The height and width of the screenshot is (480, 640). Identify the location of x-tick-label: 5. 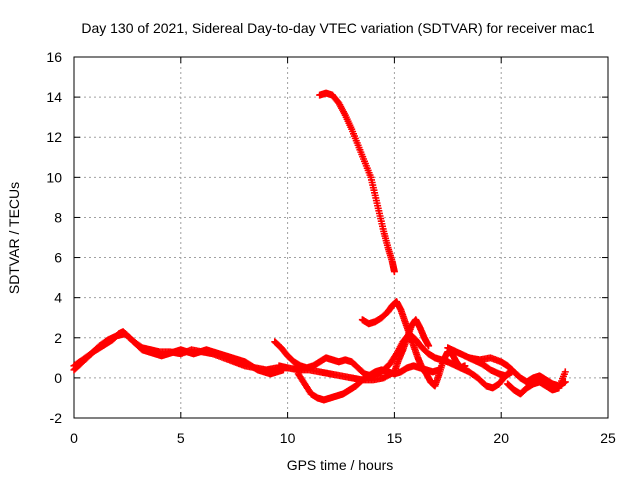
(181, 438).